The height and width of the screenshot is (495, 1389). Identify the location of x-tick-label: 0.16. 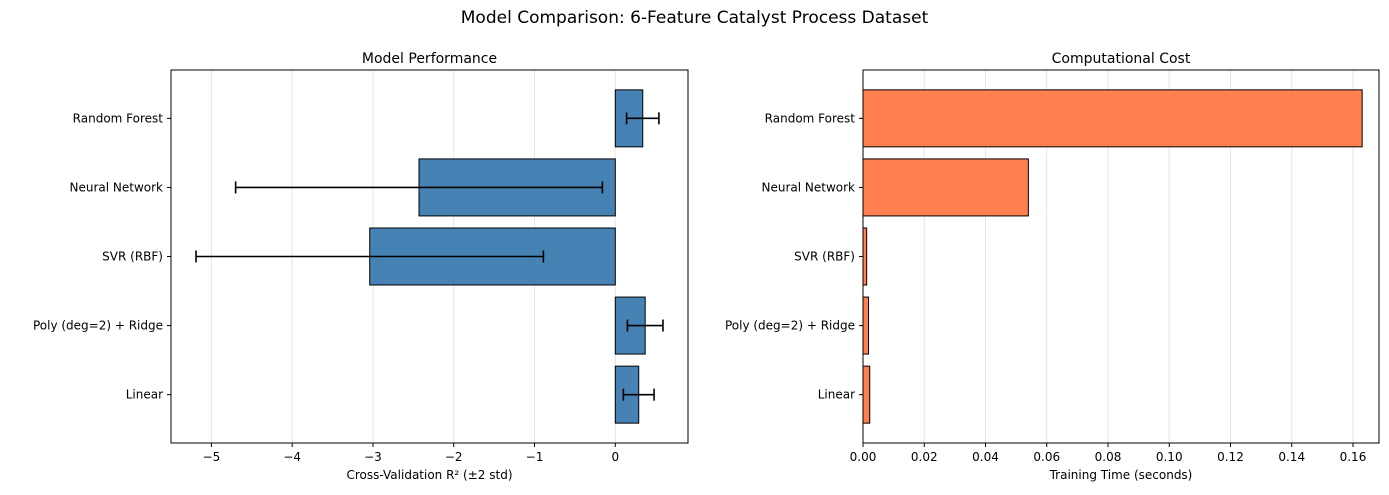
(1353, 457).